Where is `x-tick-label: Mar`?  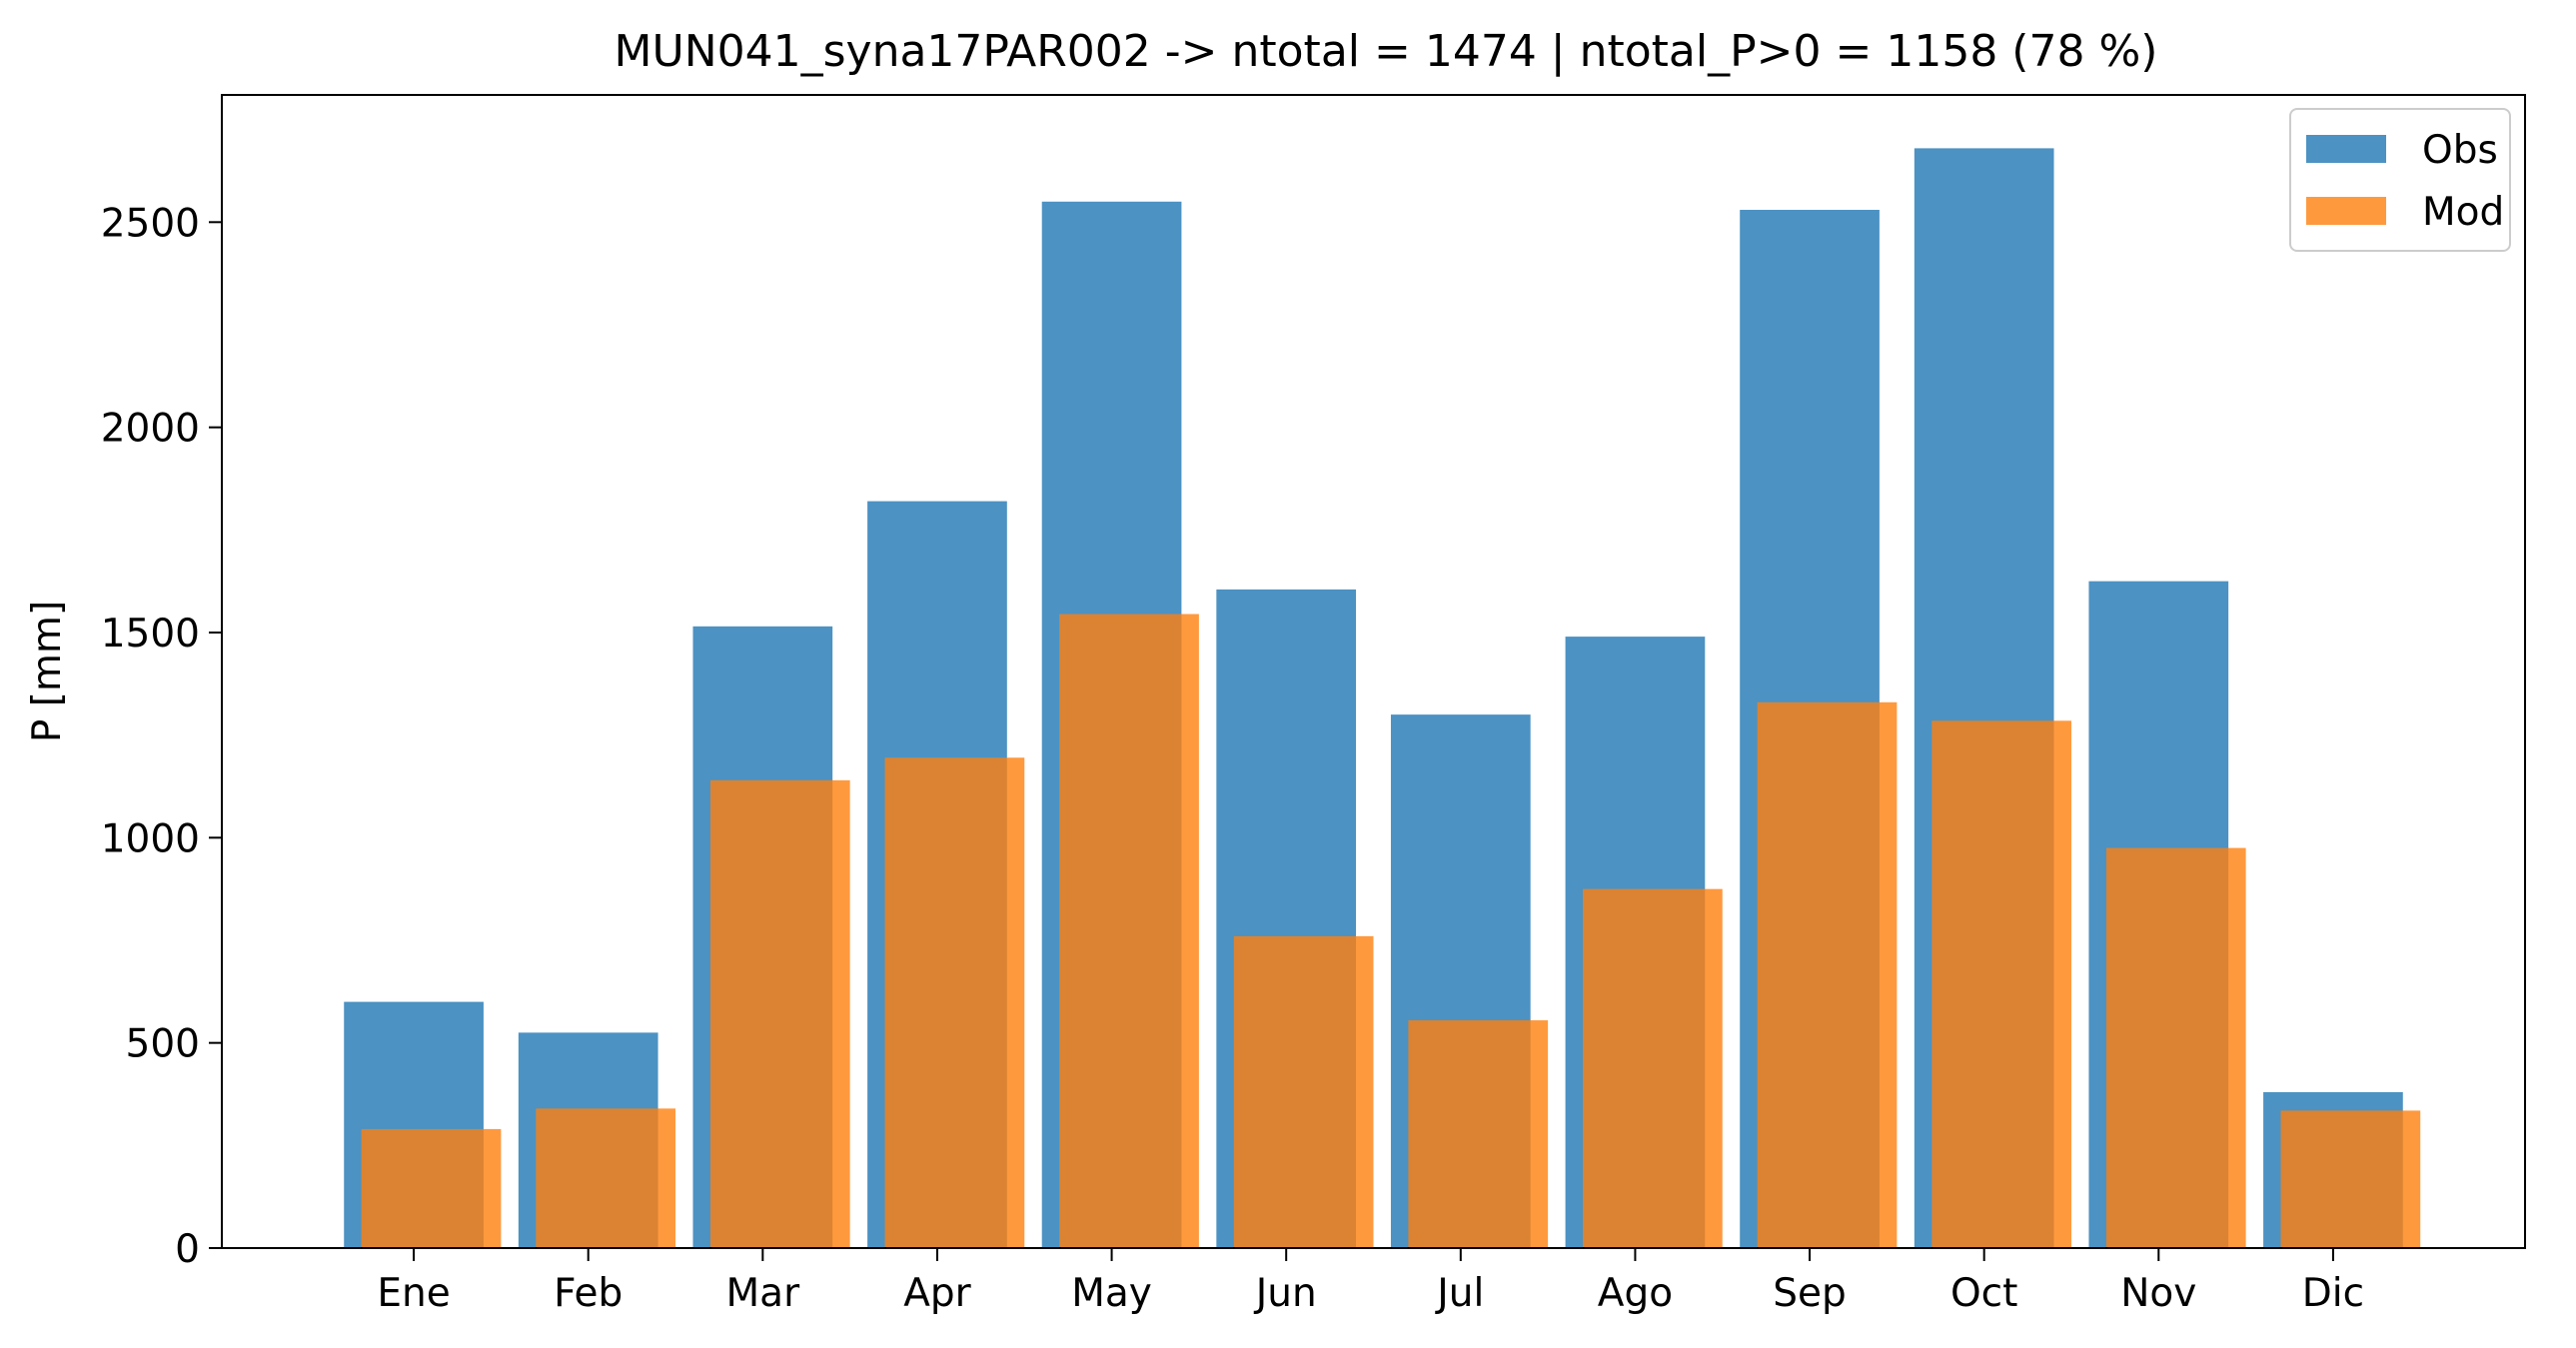 x-tick-label: Mar is located at coordinates (763, 1294).